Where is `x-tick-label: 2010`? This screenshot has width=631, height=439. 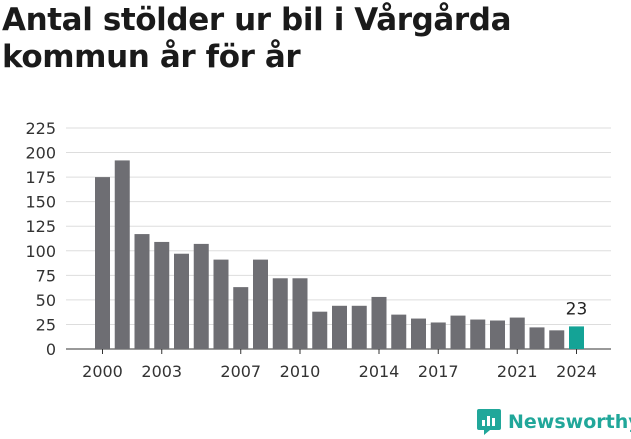 x-tick-label: 2010 is located at coordinates (300, 371).